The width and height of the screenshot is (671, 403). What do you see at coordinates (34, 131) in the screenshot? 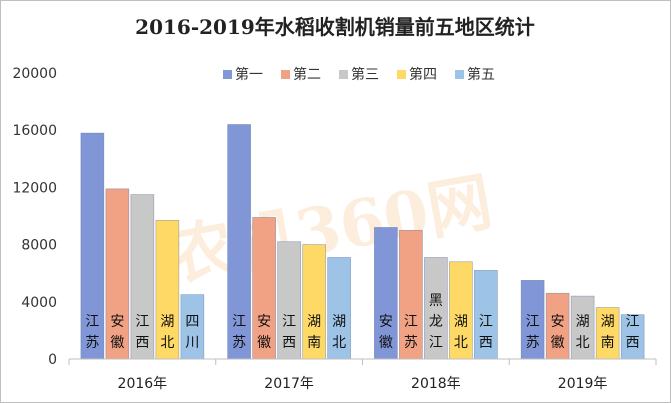
I see `y-tick-label: 16000` at bounding box center [34, 131].